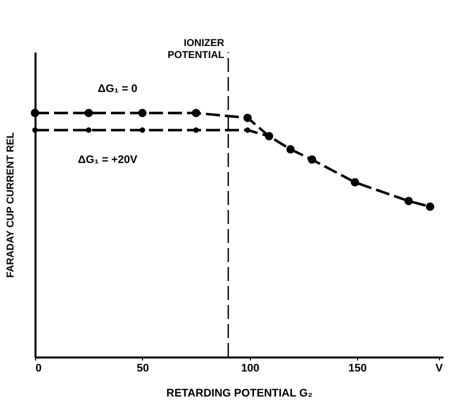 Image resolution: width=468 pixels, height=410 pixels. Describe the element at coordinates (440, 368) in the screenshot. I see `x-tick-label: V` at that location.